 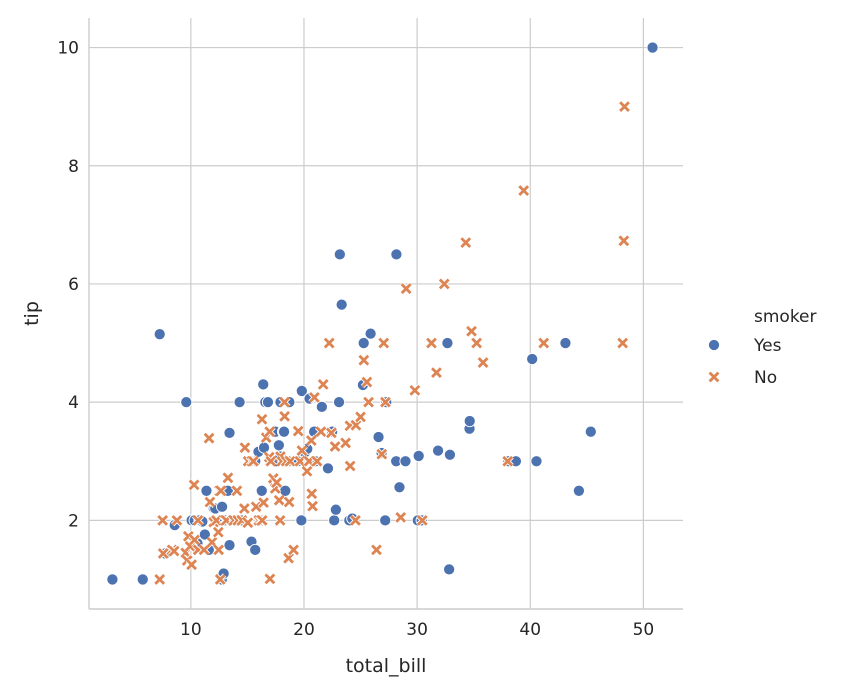 What do you see at coordinates (73, 403) in the screenshot?
I see `y-tick-label: 4` at bounding box center [73, 403].